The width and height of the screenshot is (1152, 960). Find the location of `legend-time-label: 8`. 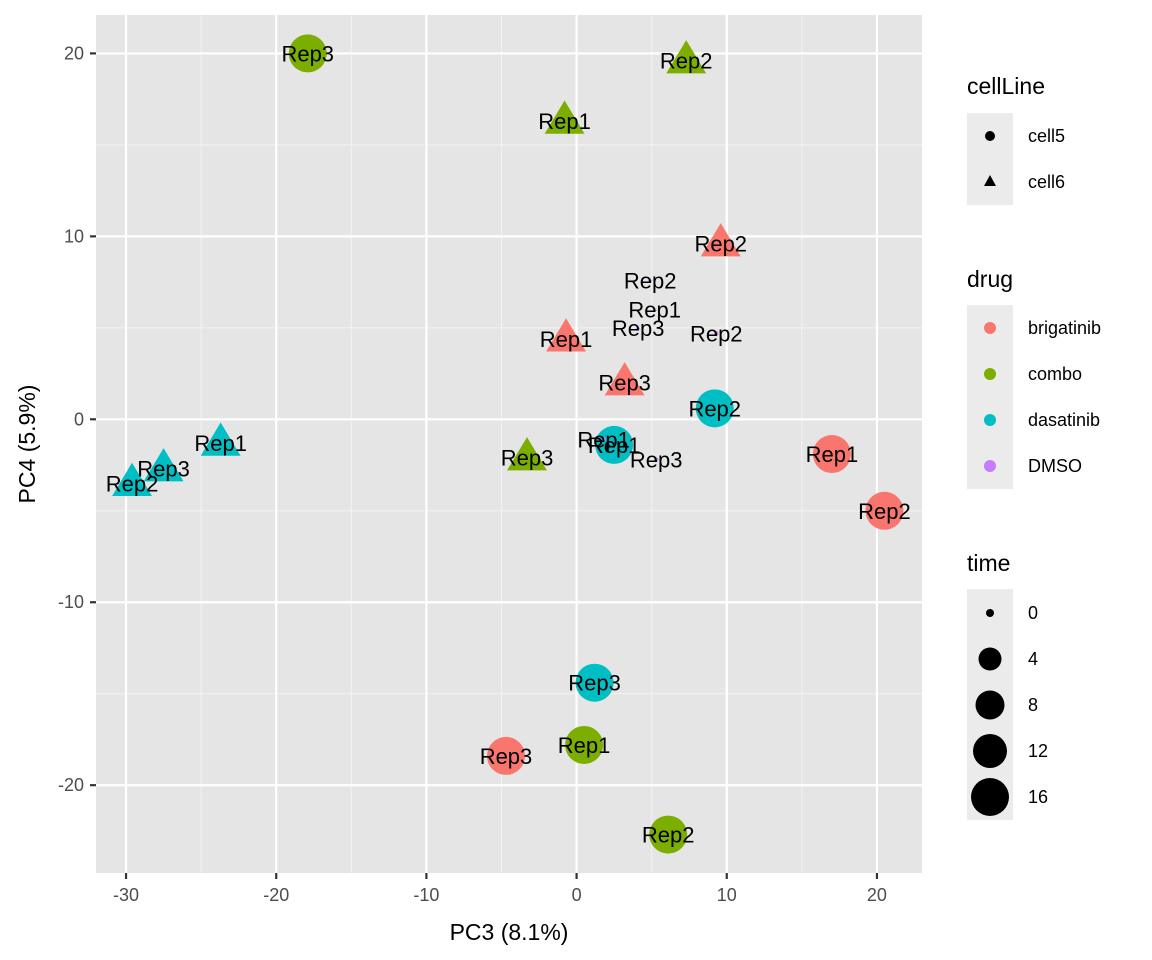

legend-time-label: 8 is located at coordinates (1033, 705).